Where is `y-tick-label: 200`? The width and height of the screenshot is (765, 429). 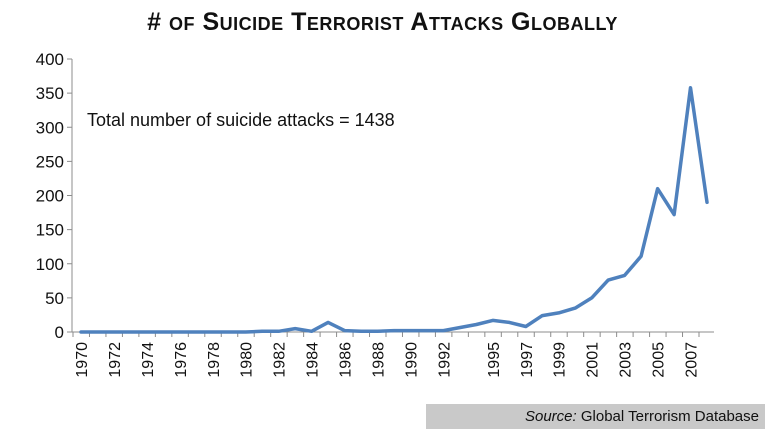 y-tick-label: 200 is located at coordinates (50, 196).